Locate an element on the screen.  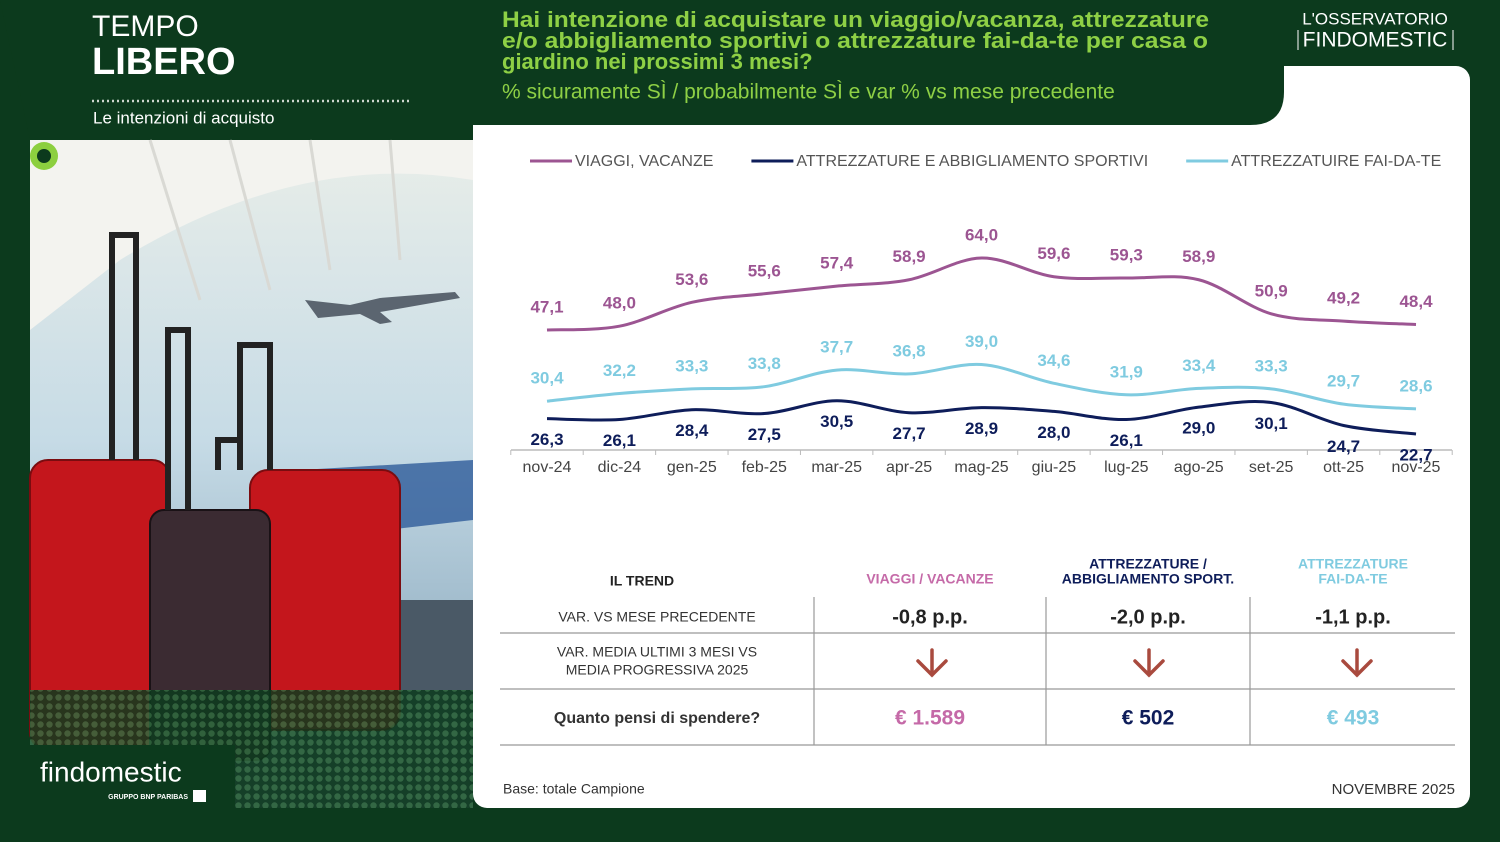
data-label: 28,0 is located at coordinates (1053, 432).